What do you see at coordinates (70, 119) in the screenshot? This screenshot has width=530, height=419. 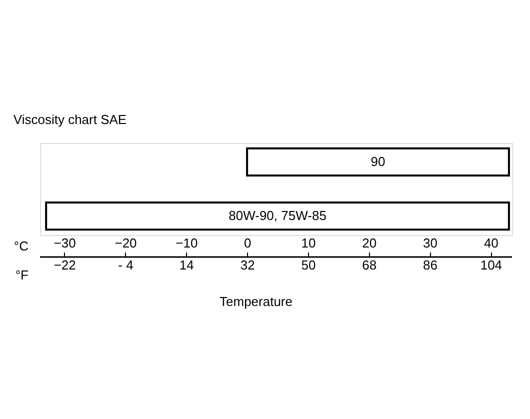 I see `chart-title: Viscosity chart SAE` at bounding box center [70, 119].